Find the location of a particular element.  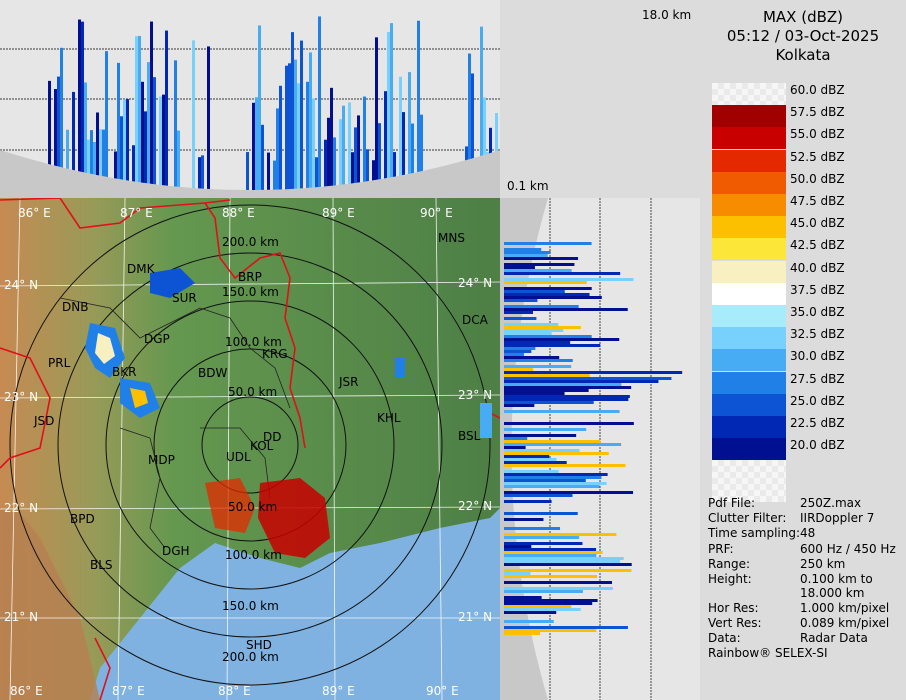

scale-label: 55.0 dBZ is located at coordinates (817, 134).